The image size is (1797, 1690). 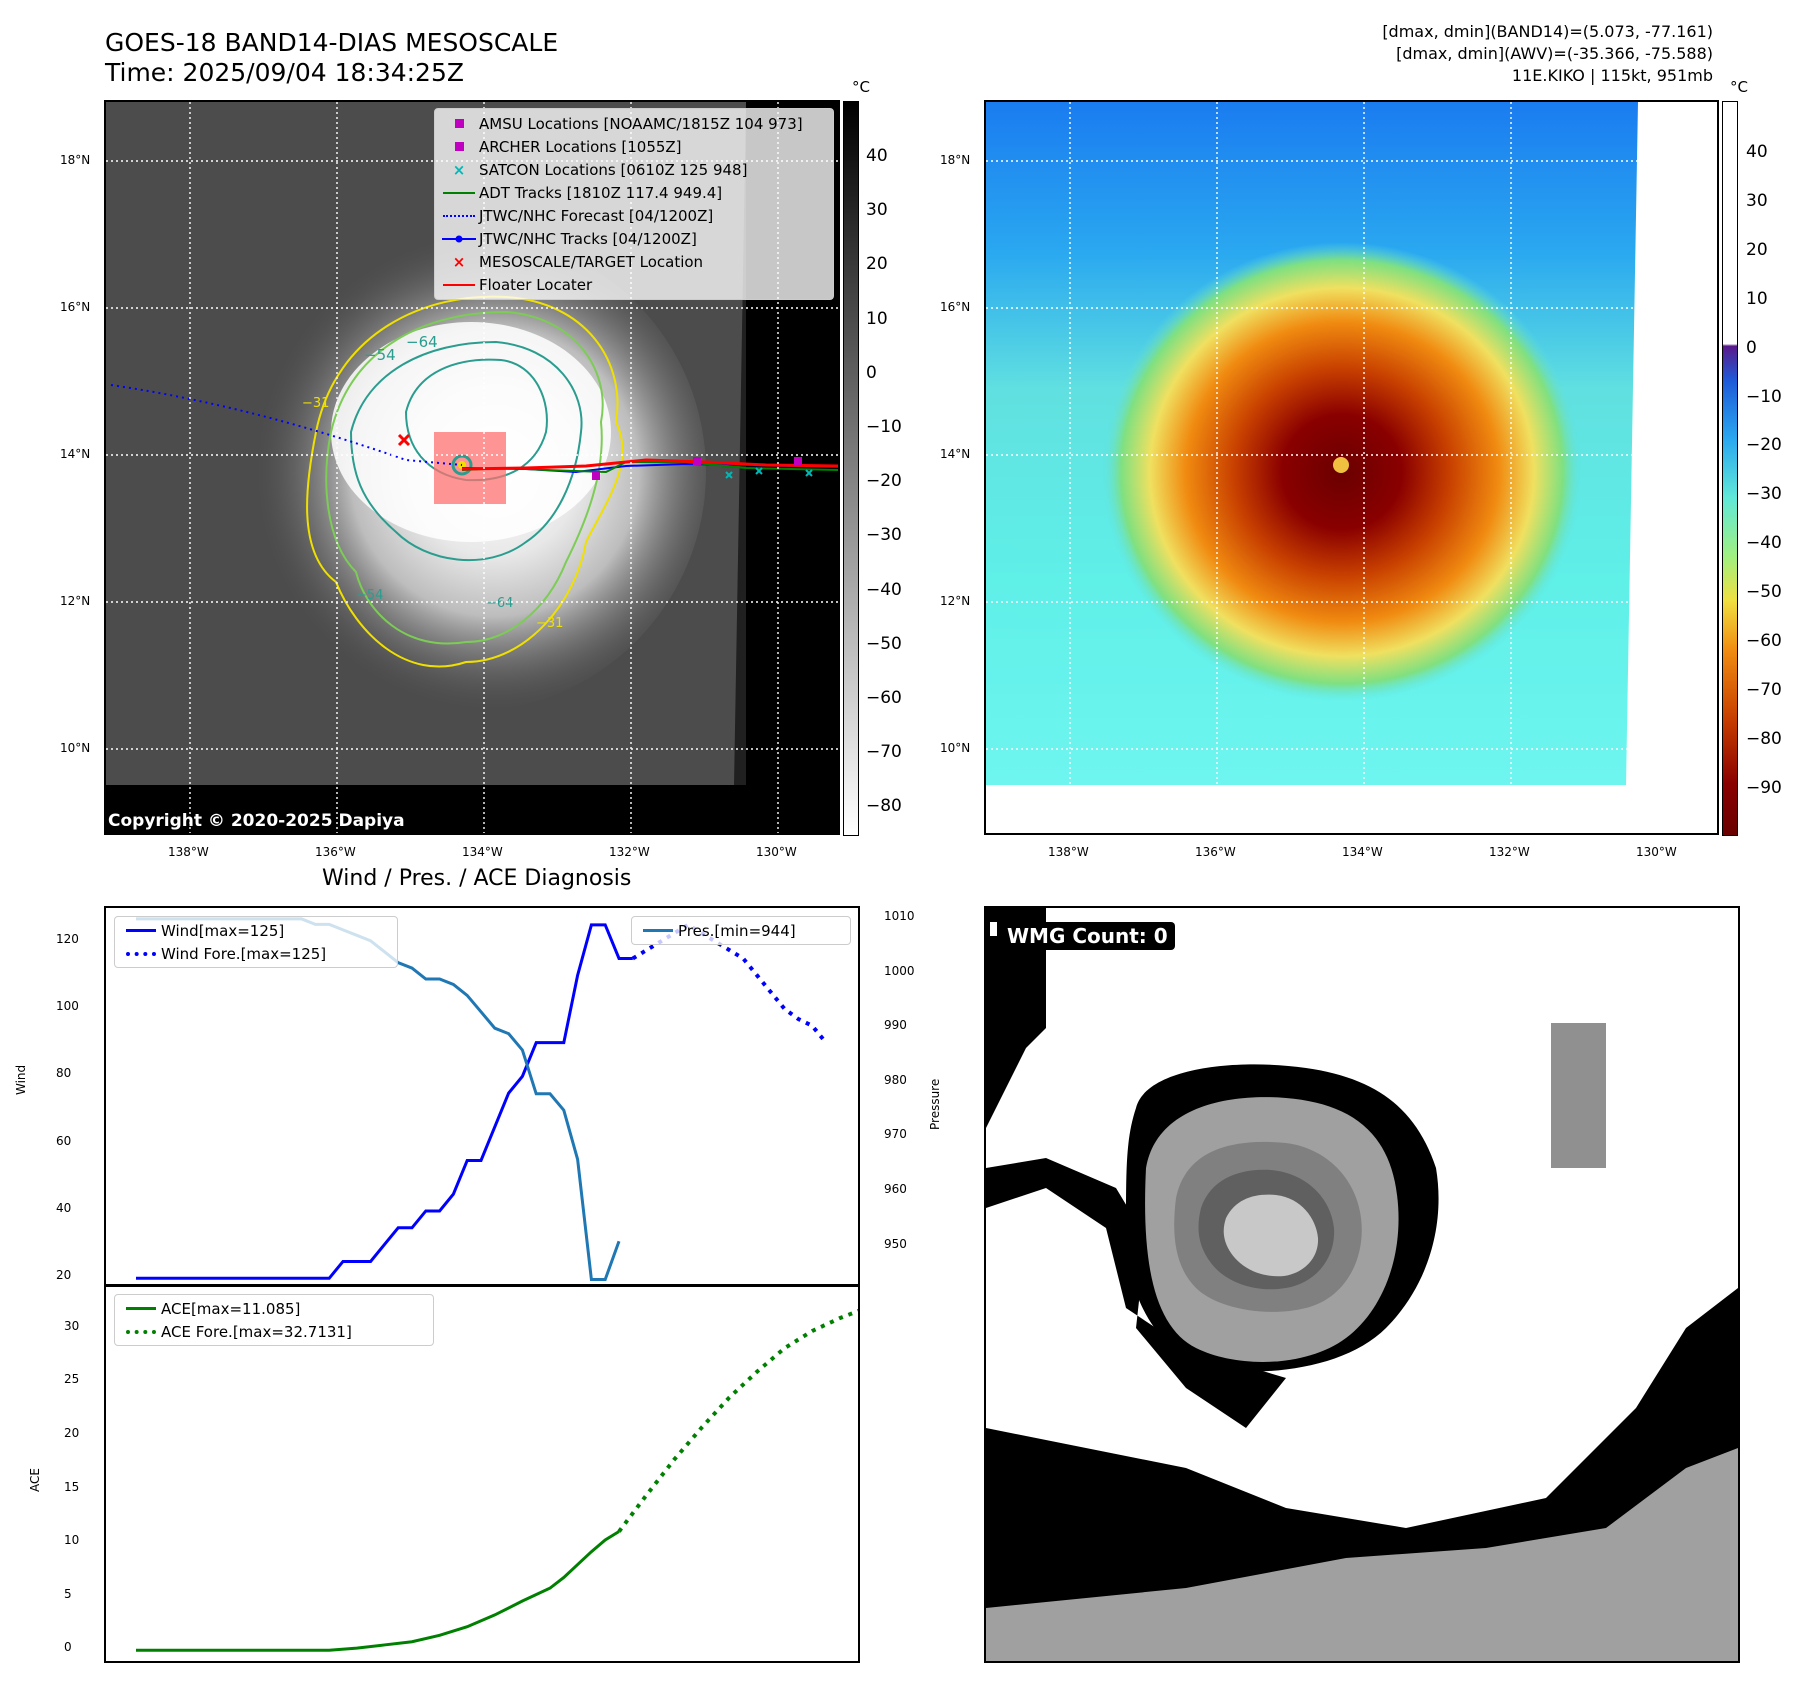 What do you see at coordinates (591, 261) in the screenshot?
I see `legend-target: MESOSCALE/TARGET Location` at bounding box center [591, 261].